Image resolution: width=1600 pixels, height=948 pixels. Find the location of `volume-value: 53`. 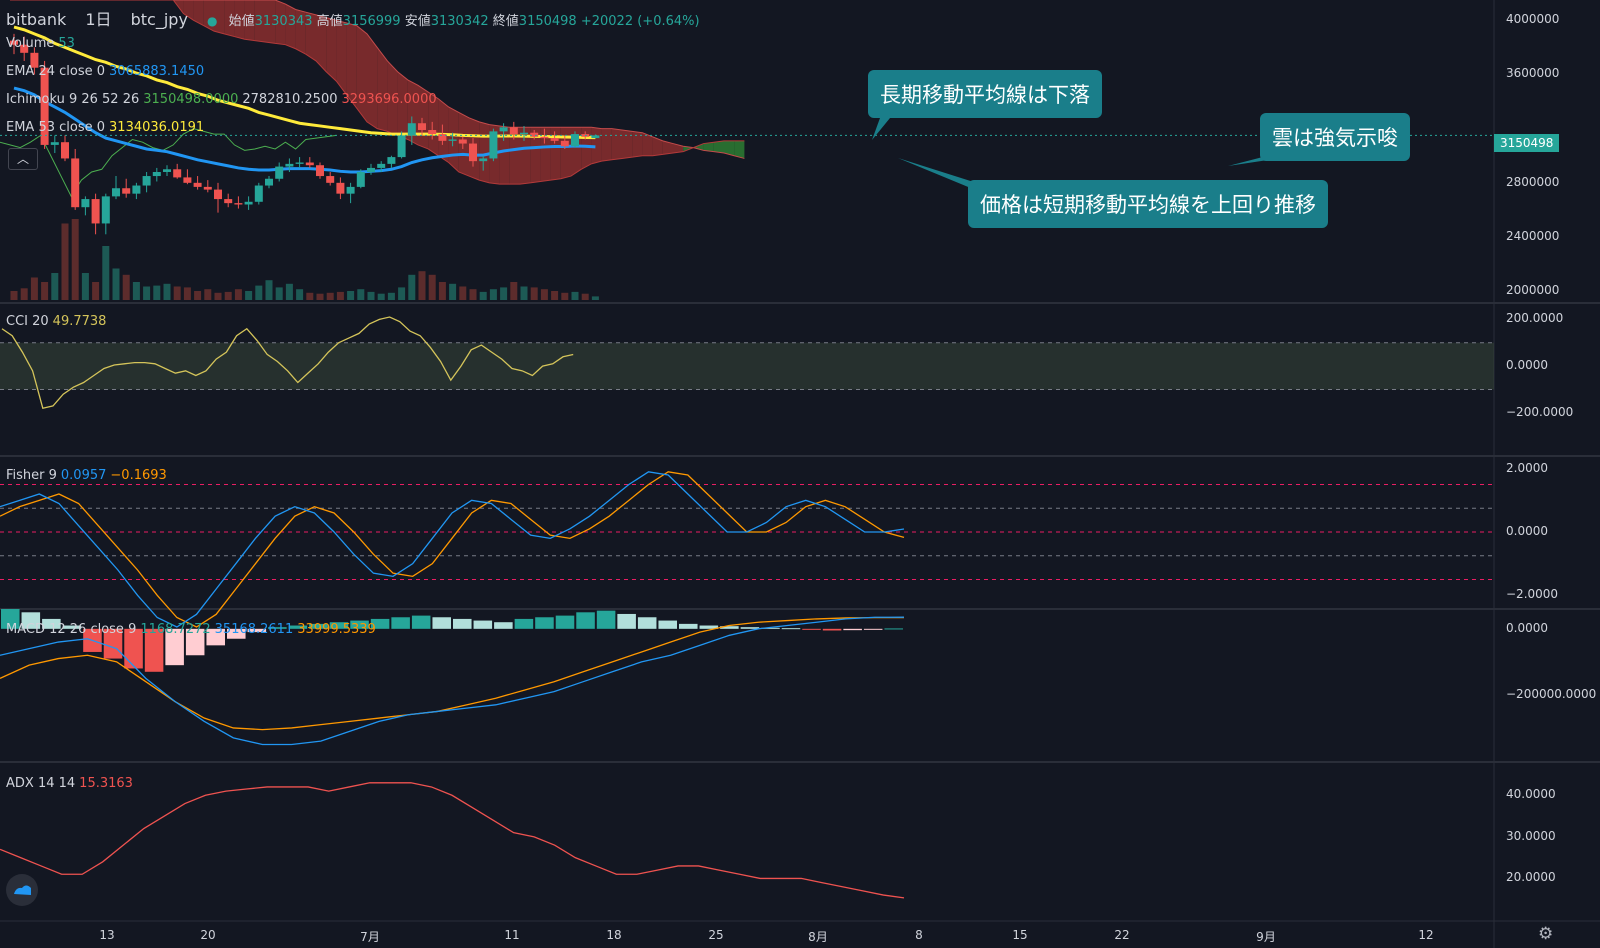

volume-value: 53 is located at coordinates (66, 43).